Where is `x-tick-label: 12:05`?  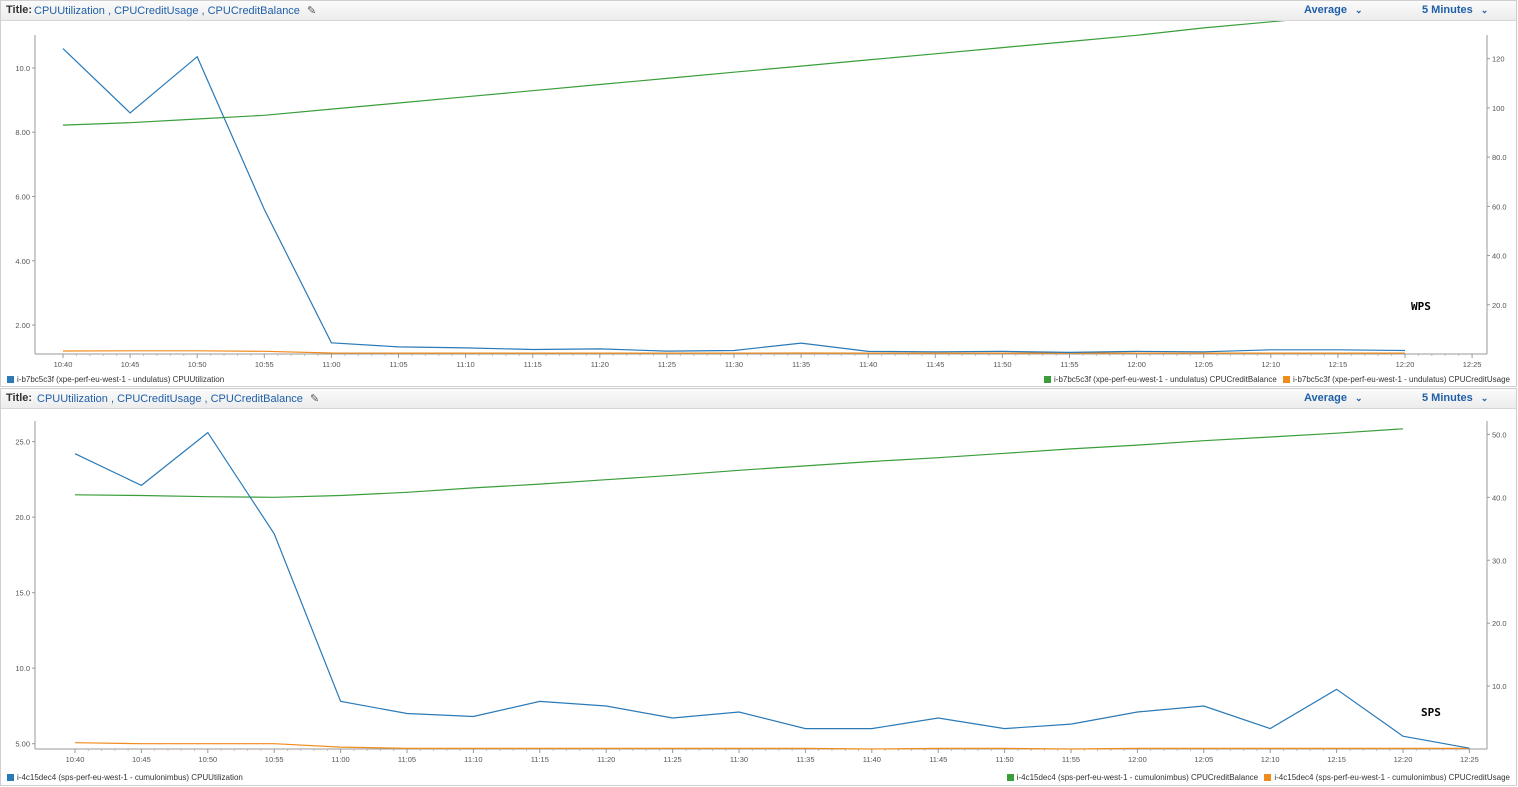
x-tick-label: 12:05 is located at coordinates (1203, 759).